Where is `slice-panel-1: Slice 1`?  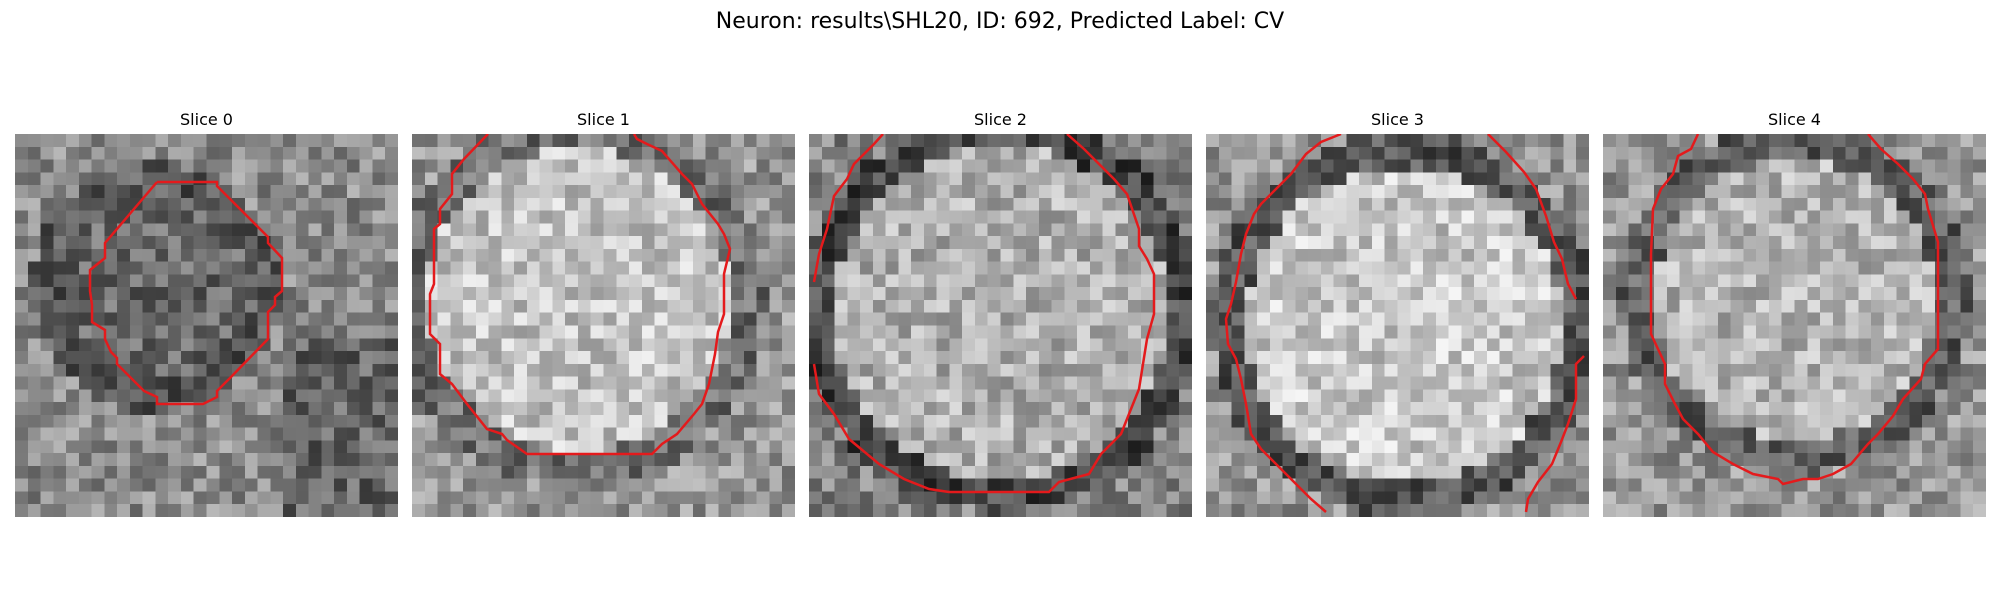 slice-panel-1: Slice 1 is located at coordinates (603, 313).